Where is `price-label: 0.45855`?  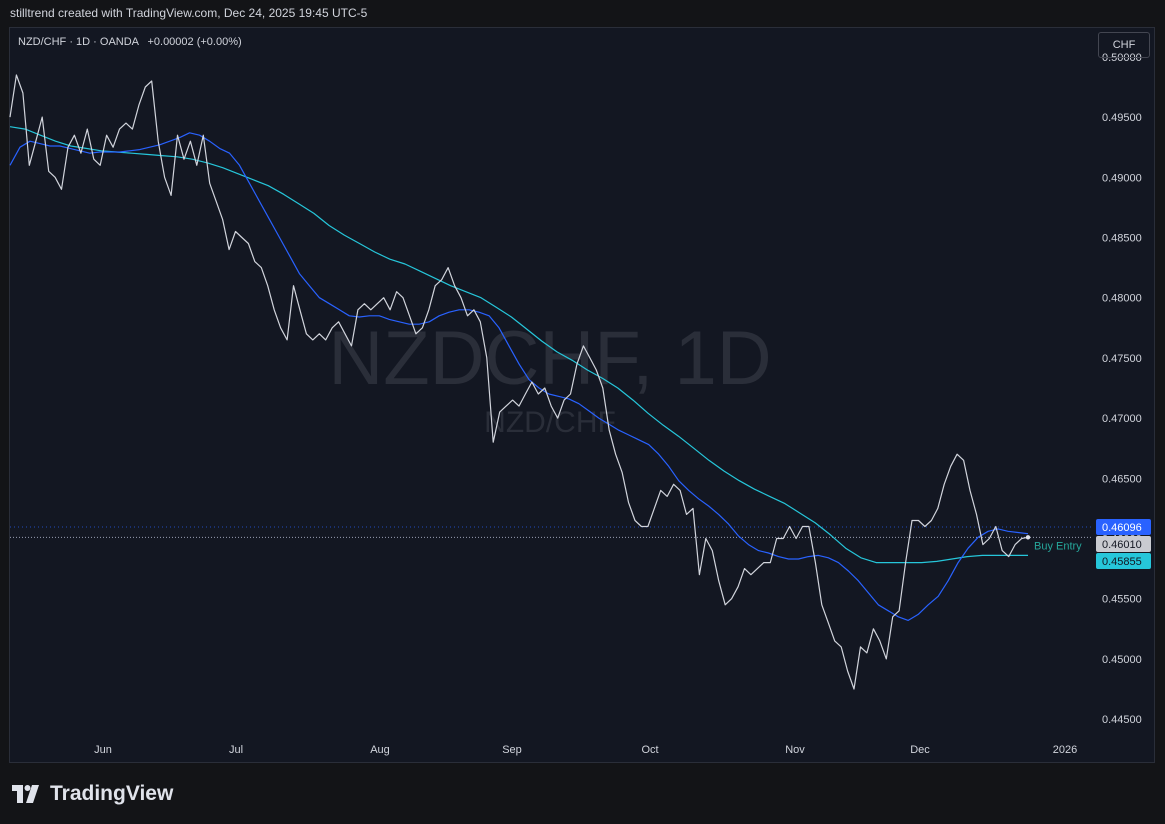
price-label: 0.45855 is located at coordinates (1122, 562).